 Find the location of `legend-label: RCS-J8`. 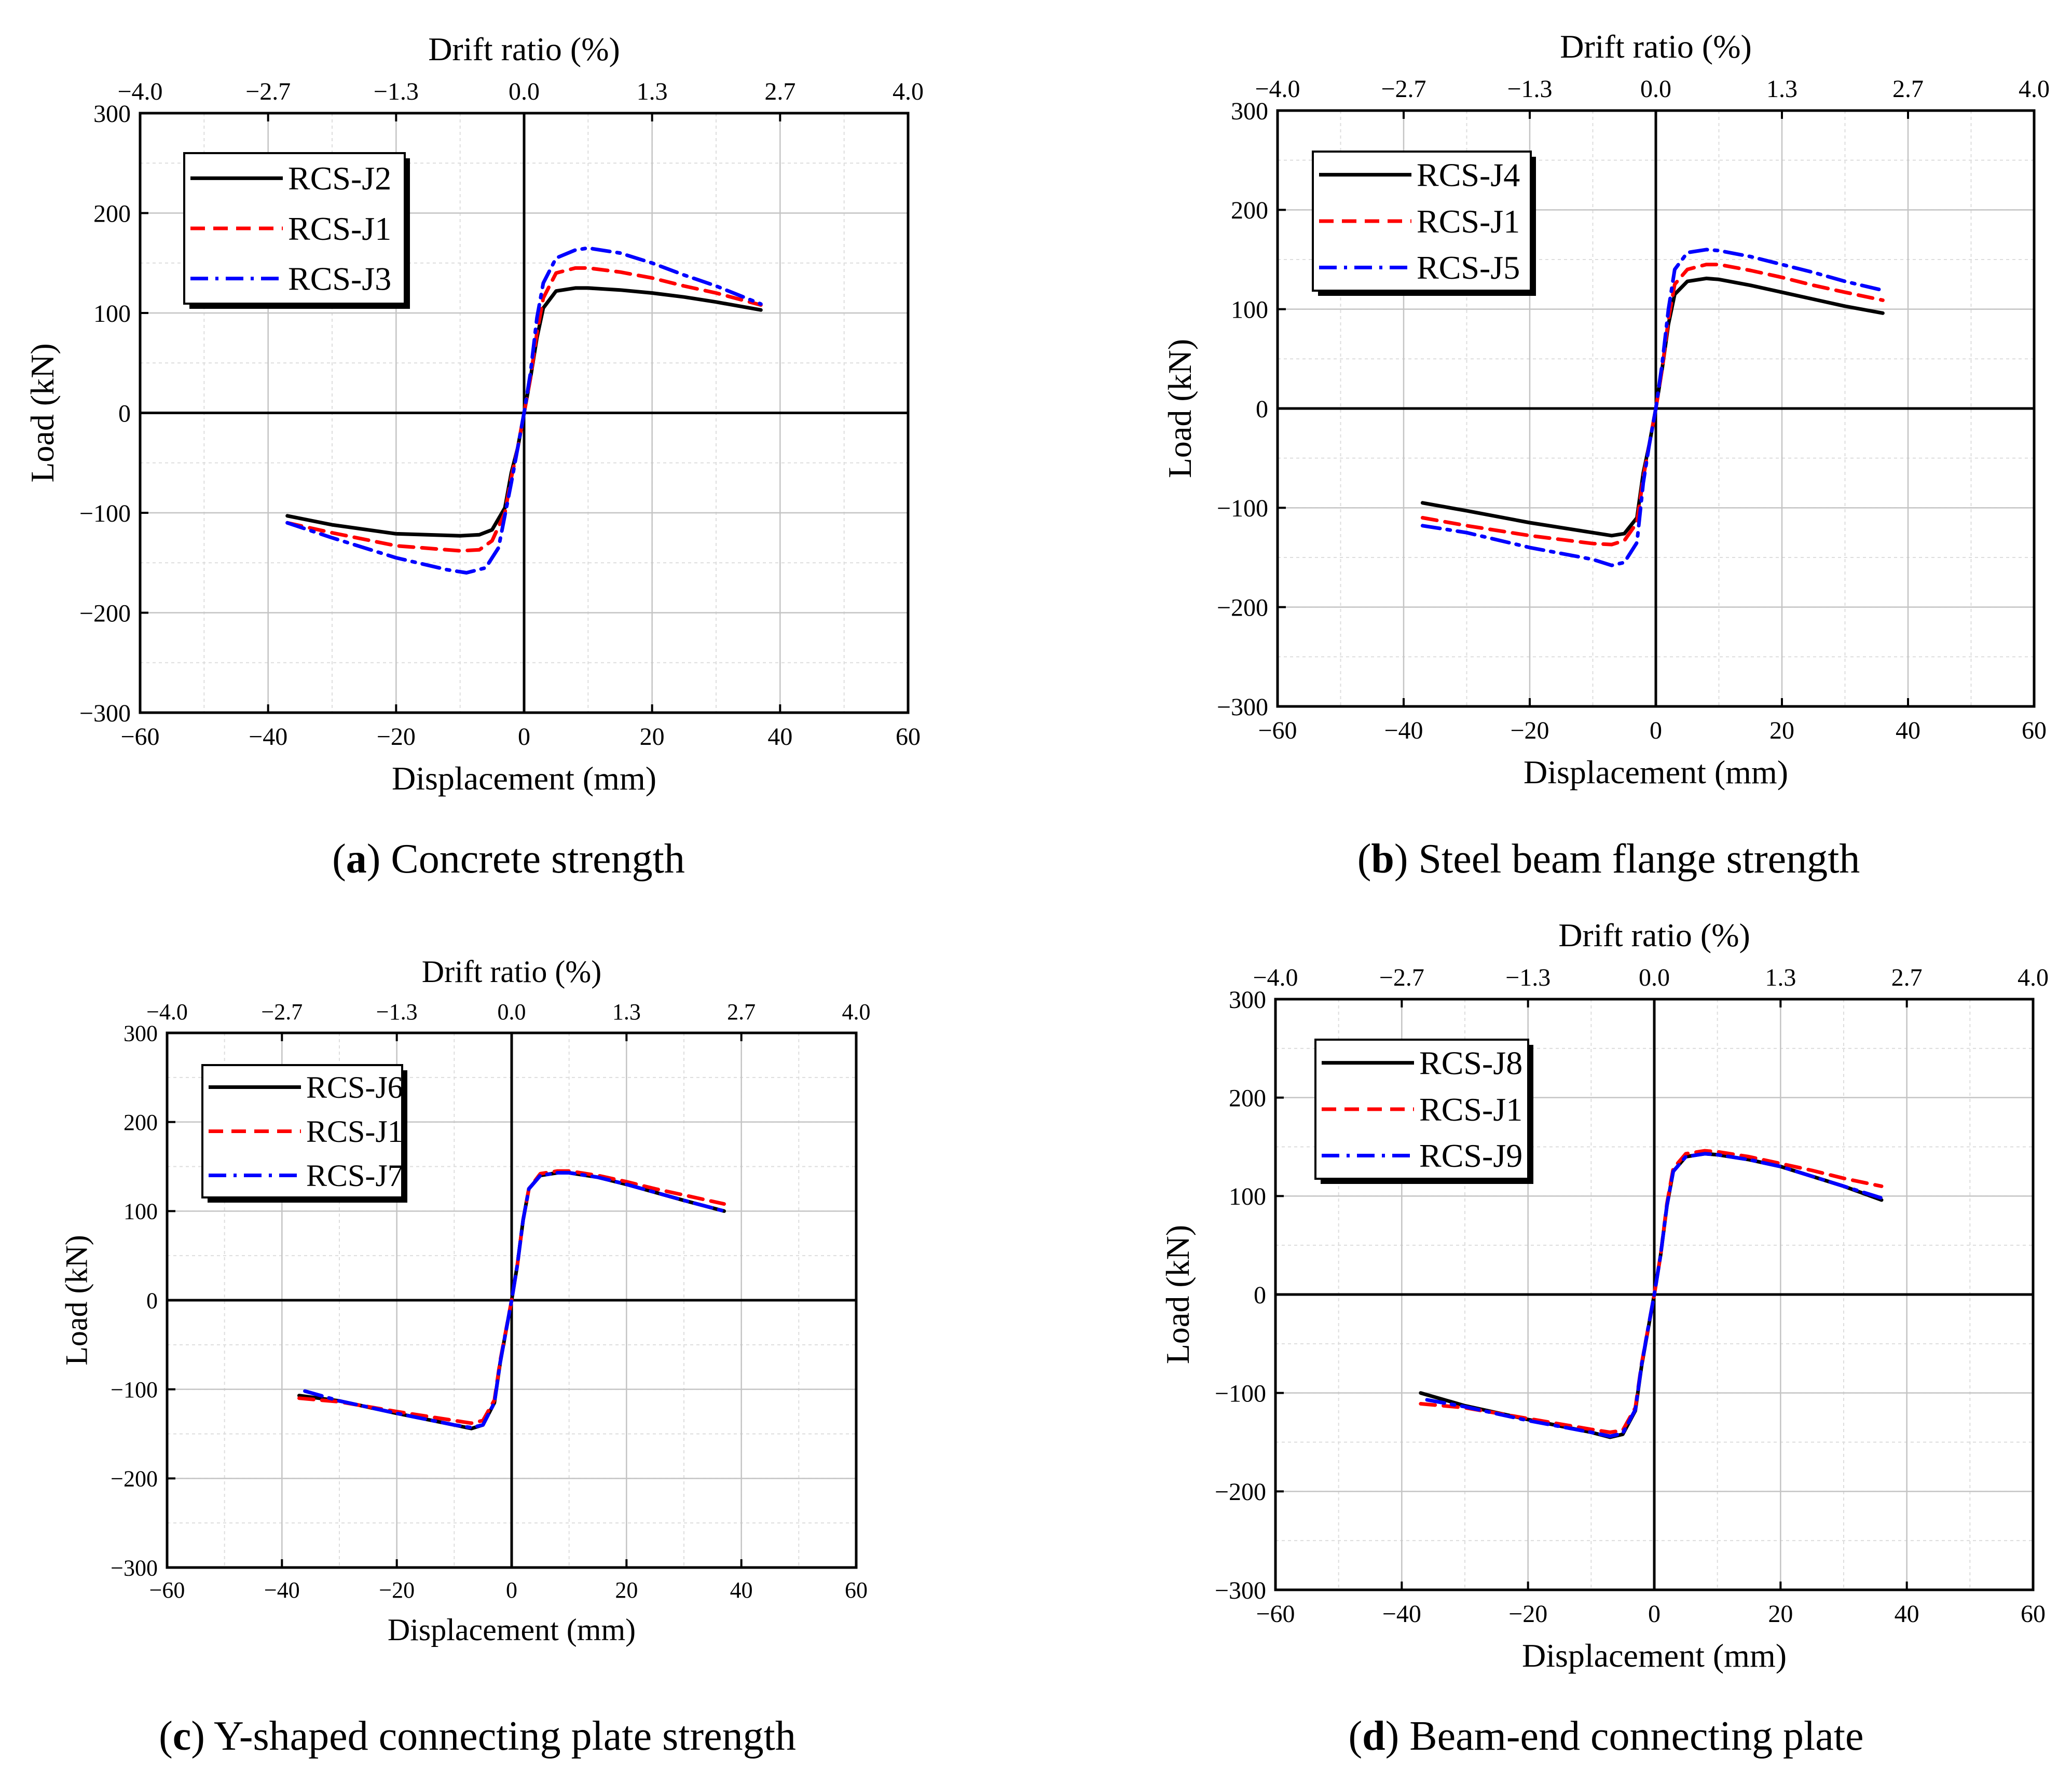

legend-label: RCS-J8 is located at coordinates (1470, 1062).